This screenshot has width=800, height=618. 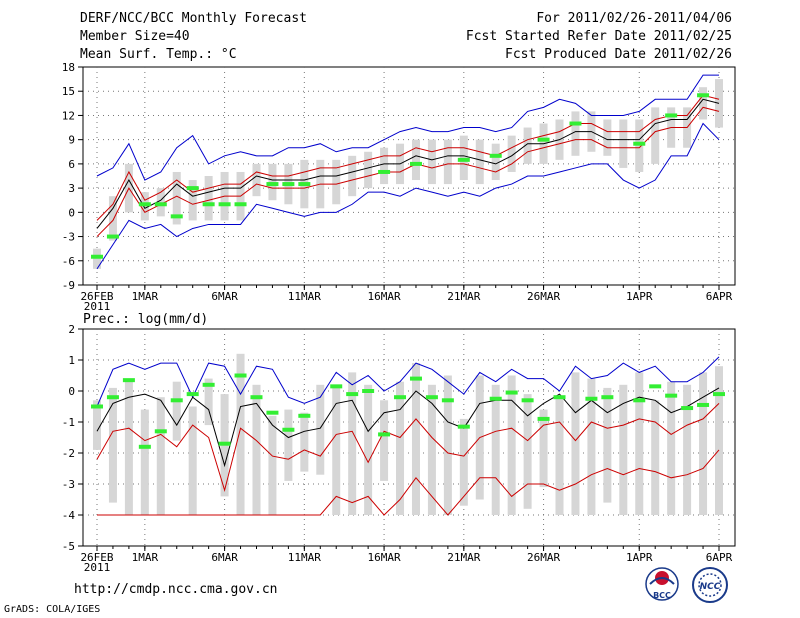 I want to click on prec-chart-title: Prec.: log(mm/d), so click(x=145, y=319).